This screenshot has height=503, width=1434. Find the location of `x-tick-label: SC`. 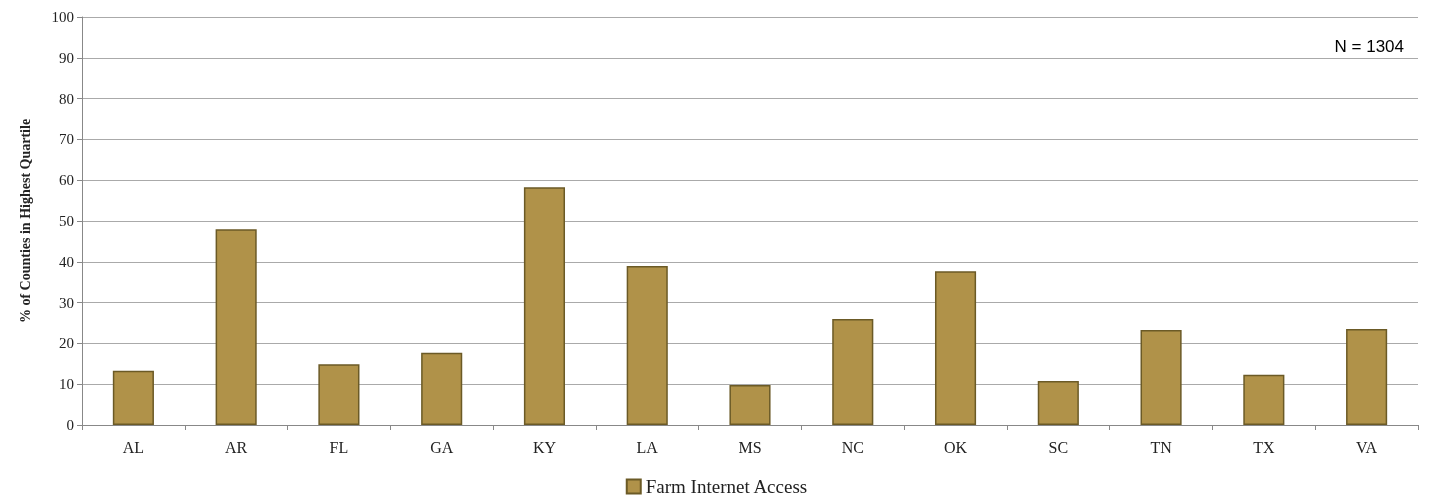

x-tick-label: SC is located at coordinates (1058, 447).